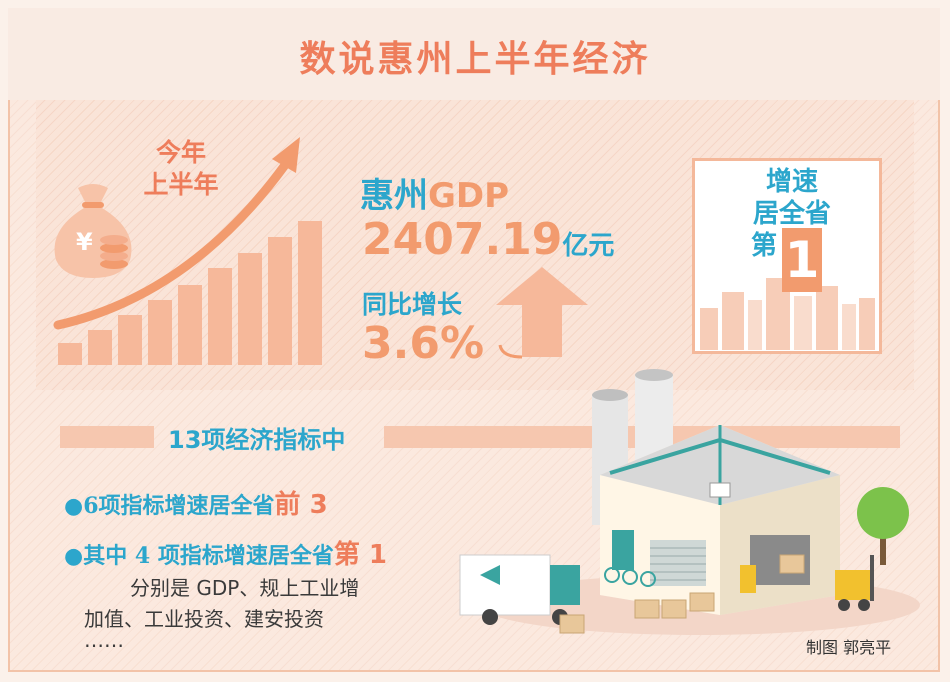  I want to click on bullet-item-2: ●其中 4 项指标增速居全省第 1, so click(225, 552).